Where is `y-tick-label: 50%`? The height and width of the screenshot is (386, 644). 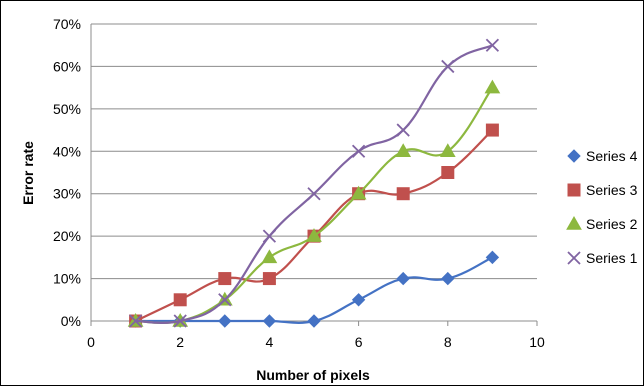
y-tick-label: 50% is located at coordinates (67, 109).